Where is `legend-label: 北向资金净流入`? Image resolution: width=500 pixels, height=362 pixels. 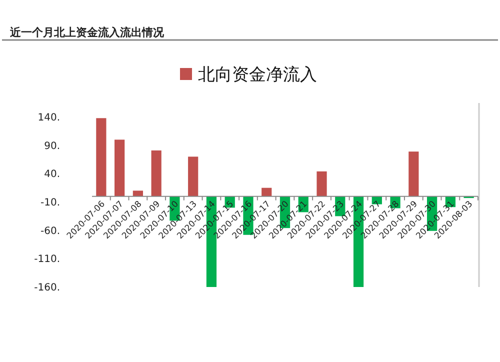 legend-label: 北向资金净流入 is located at coordinates (257, 75).